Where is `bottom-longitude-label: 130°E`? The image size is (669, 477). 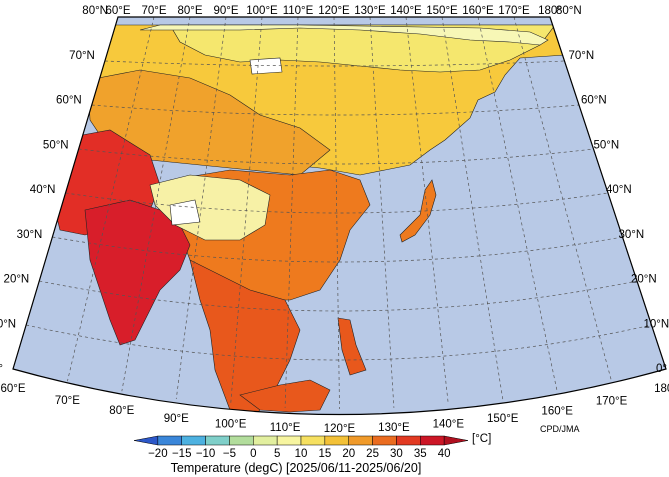
bottom-longitude-label: 130°E is located at coordinates (394, 428).